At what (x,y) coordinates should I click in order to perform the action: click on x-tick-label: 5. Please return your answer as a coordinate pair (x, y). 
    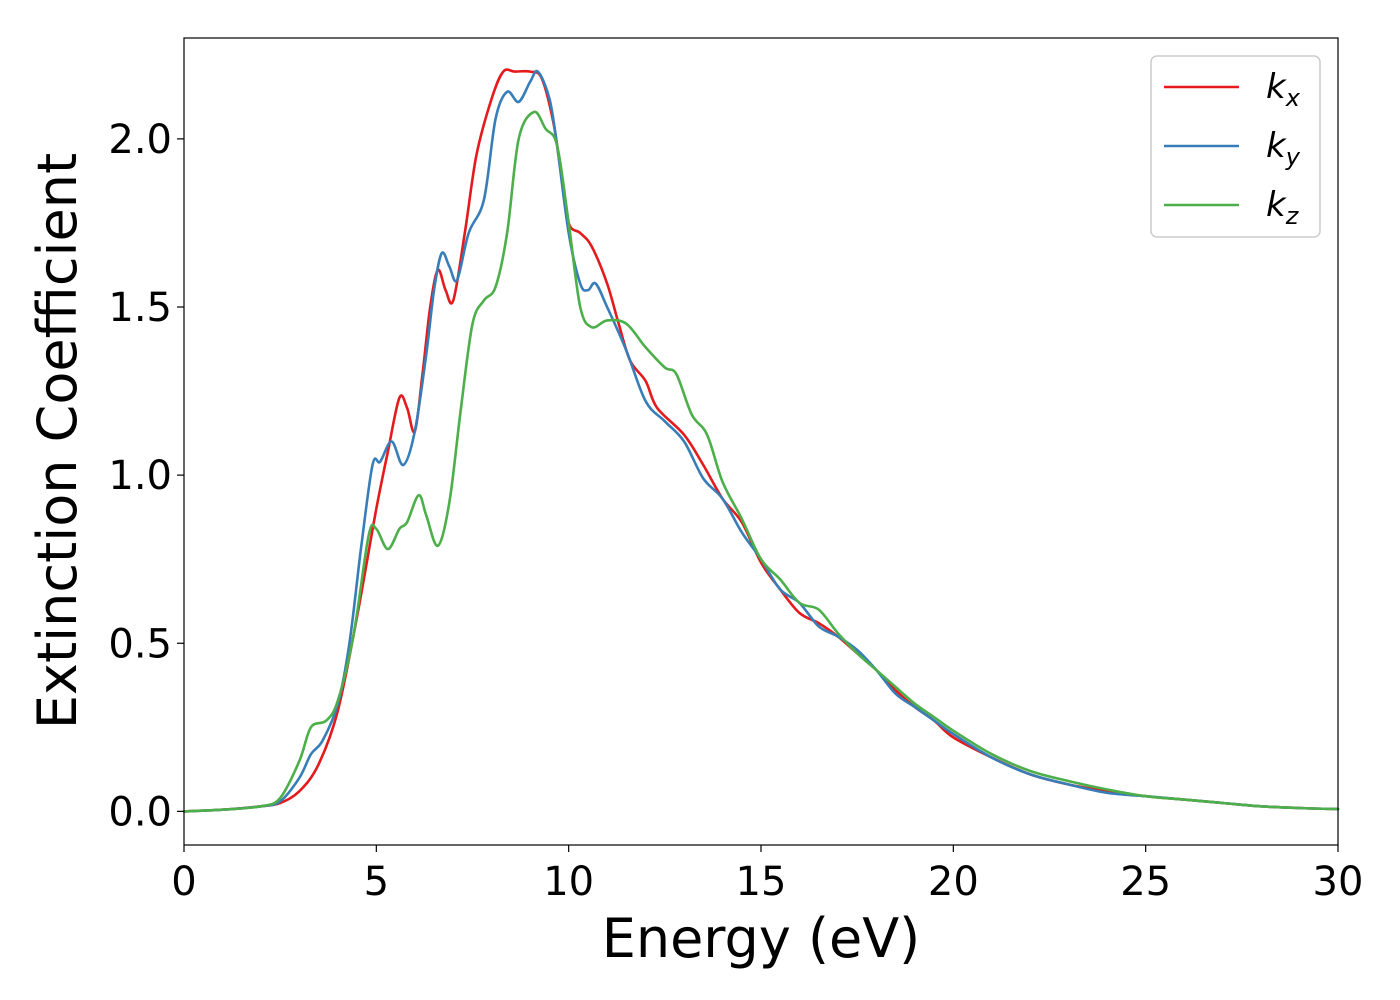
    Looking at the image, I should click on (376, 882).